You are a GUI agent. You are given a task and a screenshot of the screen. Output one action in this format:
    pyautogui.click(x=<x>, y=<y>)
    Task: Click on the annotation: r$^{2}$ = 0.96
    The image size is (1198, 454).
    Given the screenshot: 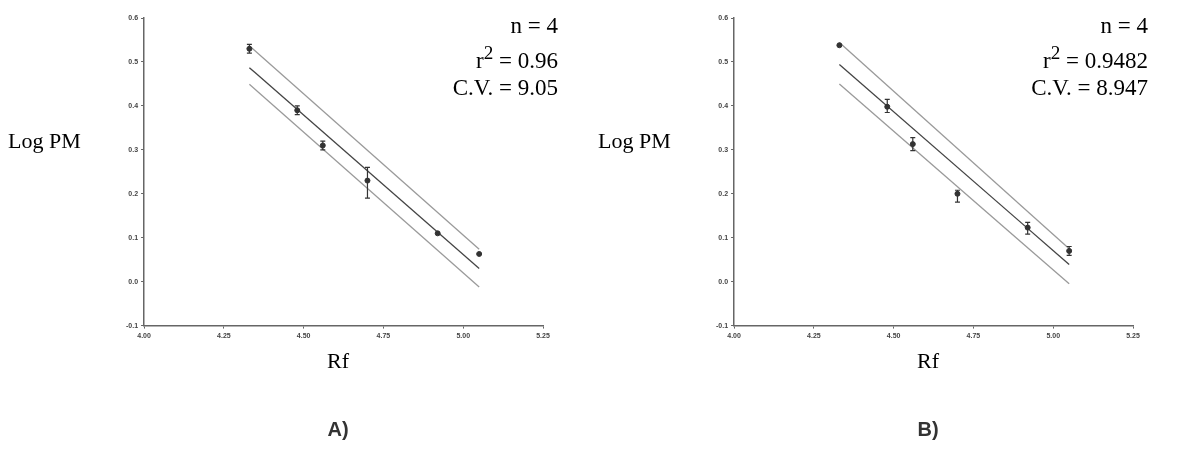 What is the action you would take?
    pyautogui.click(x=516, y=57)
    